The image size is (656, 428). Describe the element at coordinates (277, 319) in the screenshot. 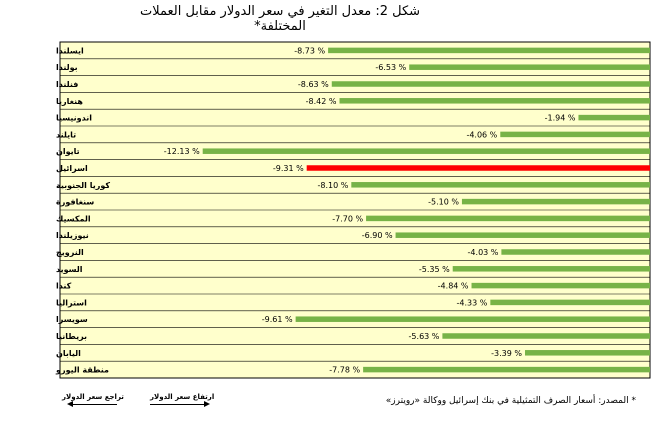

I see `value-label: -9.61 %` at that location.